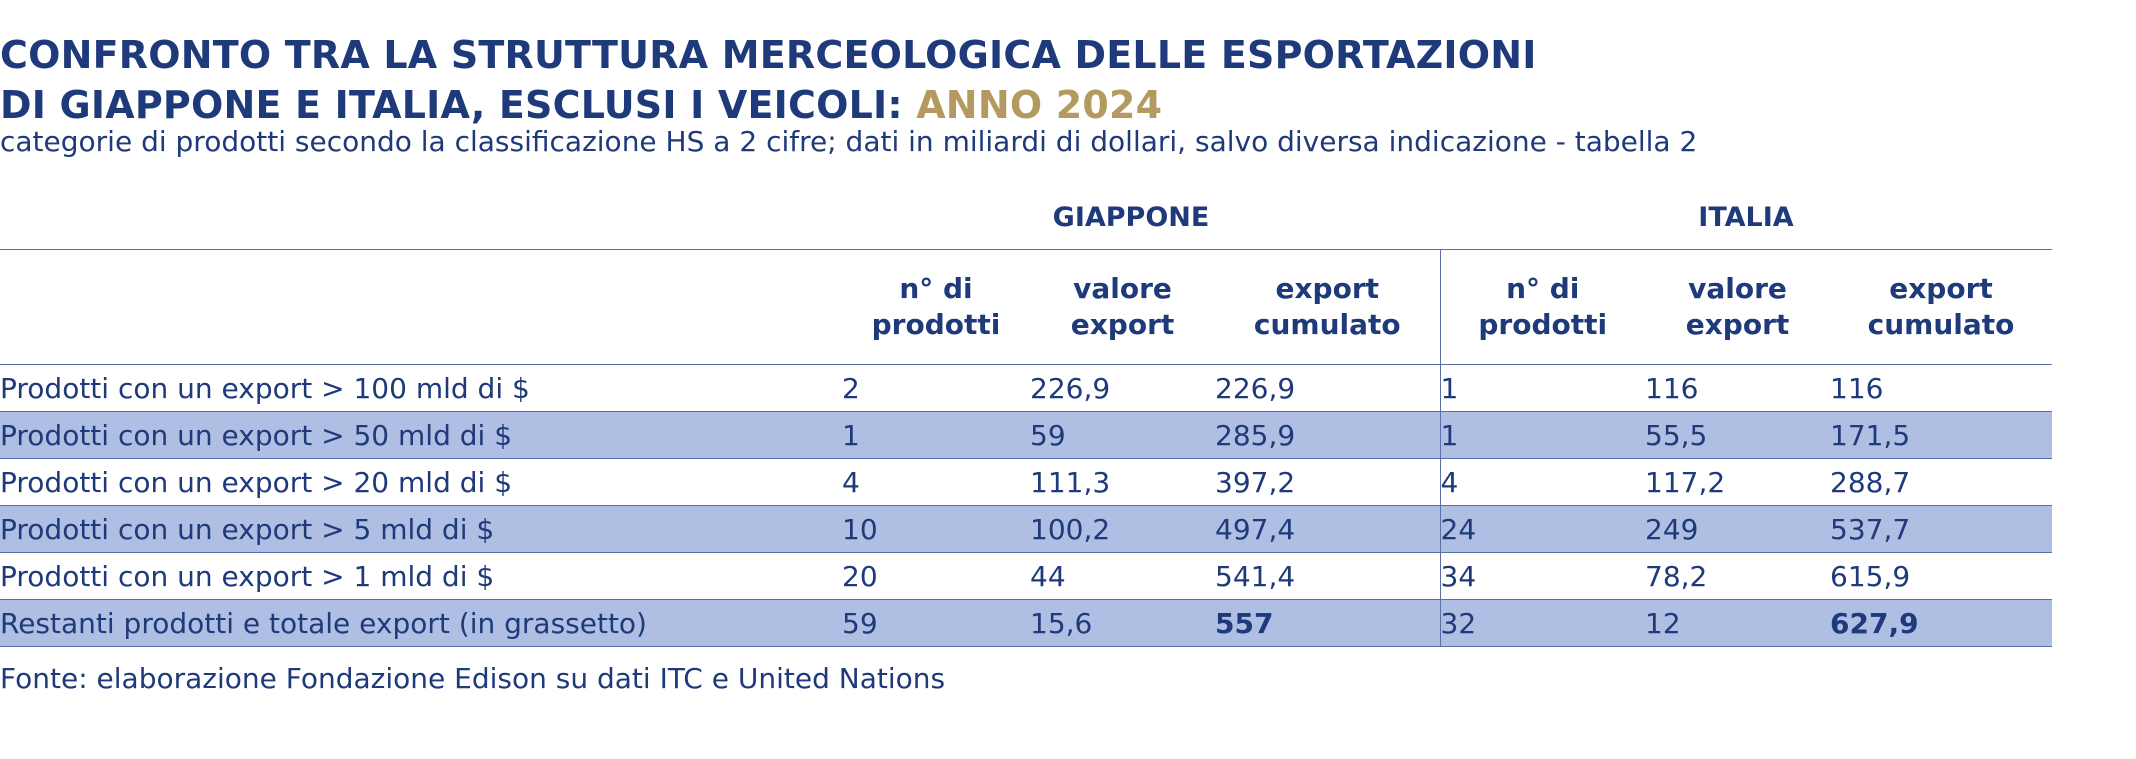 This screenshot has width=2136, height=759. What do you see at coordinates (1941, 388) in the screenshot?
I see `it-cumulative-cell: 116` at bounding box center [1941, 388].